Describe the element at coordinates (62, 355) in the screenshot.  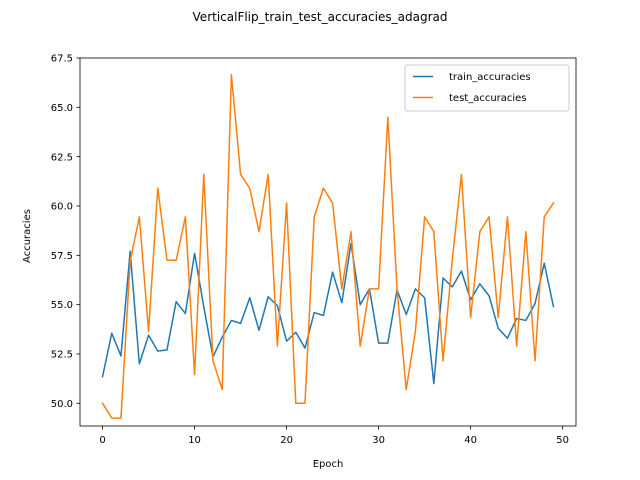
I see `y-tick-label: 52.5` at that location.